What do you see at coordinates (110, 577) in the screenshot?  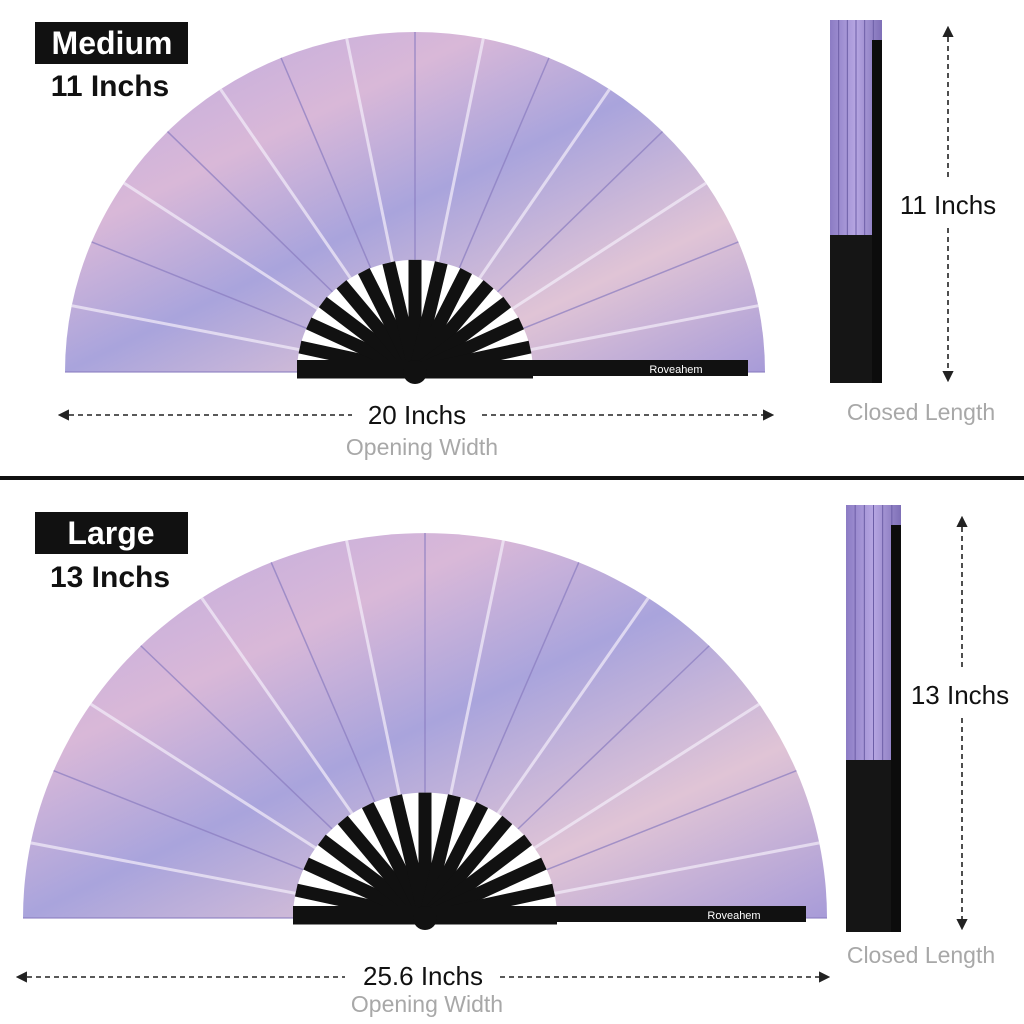 I see `size-label: 13 Inchs` at bounding box center [110, 577].